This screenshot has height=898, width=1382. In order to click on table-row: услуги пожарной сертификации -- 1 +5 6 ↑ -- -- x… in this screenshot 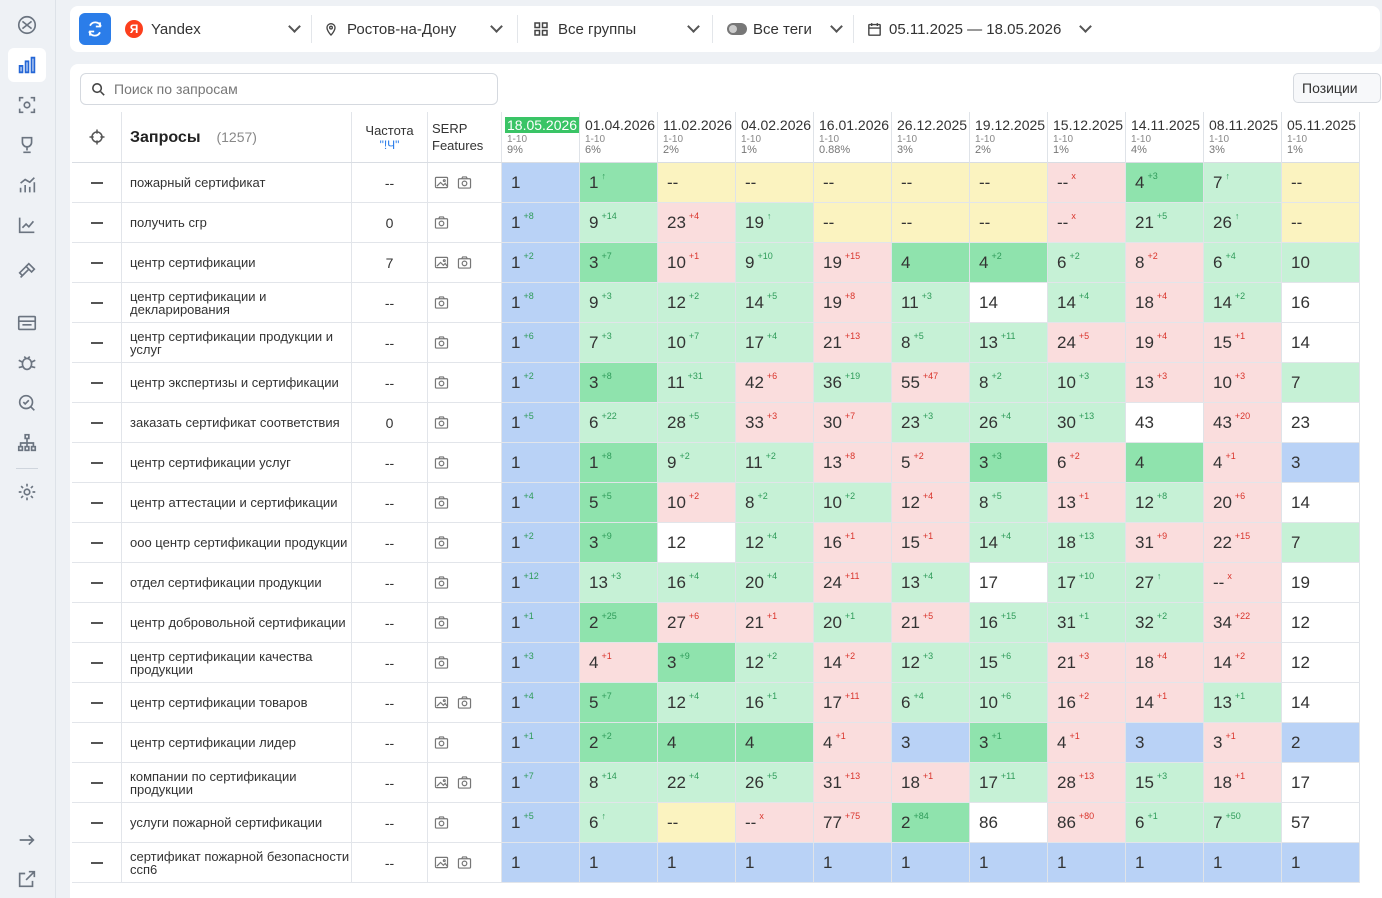, I will do `click(716, 823)`.